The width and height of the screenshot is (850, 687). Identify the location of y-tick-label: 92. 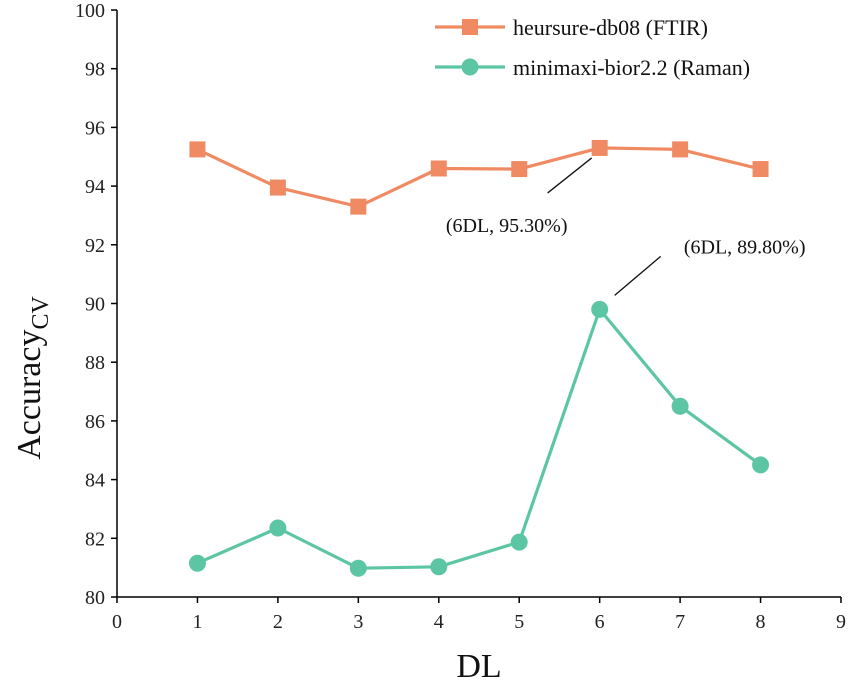
(95, 246).